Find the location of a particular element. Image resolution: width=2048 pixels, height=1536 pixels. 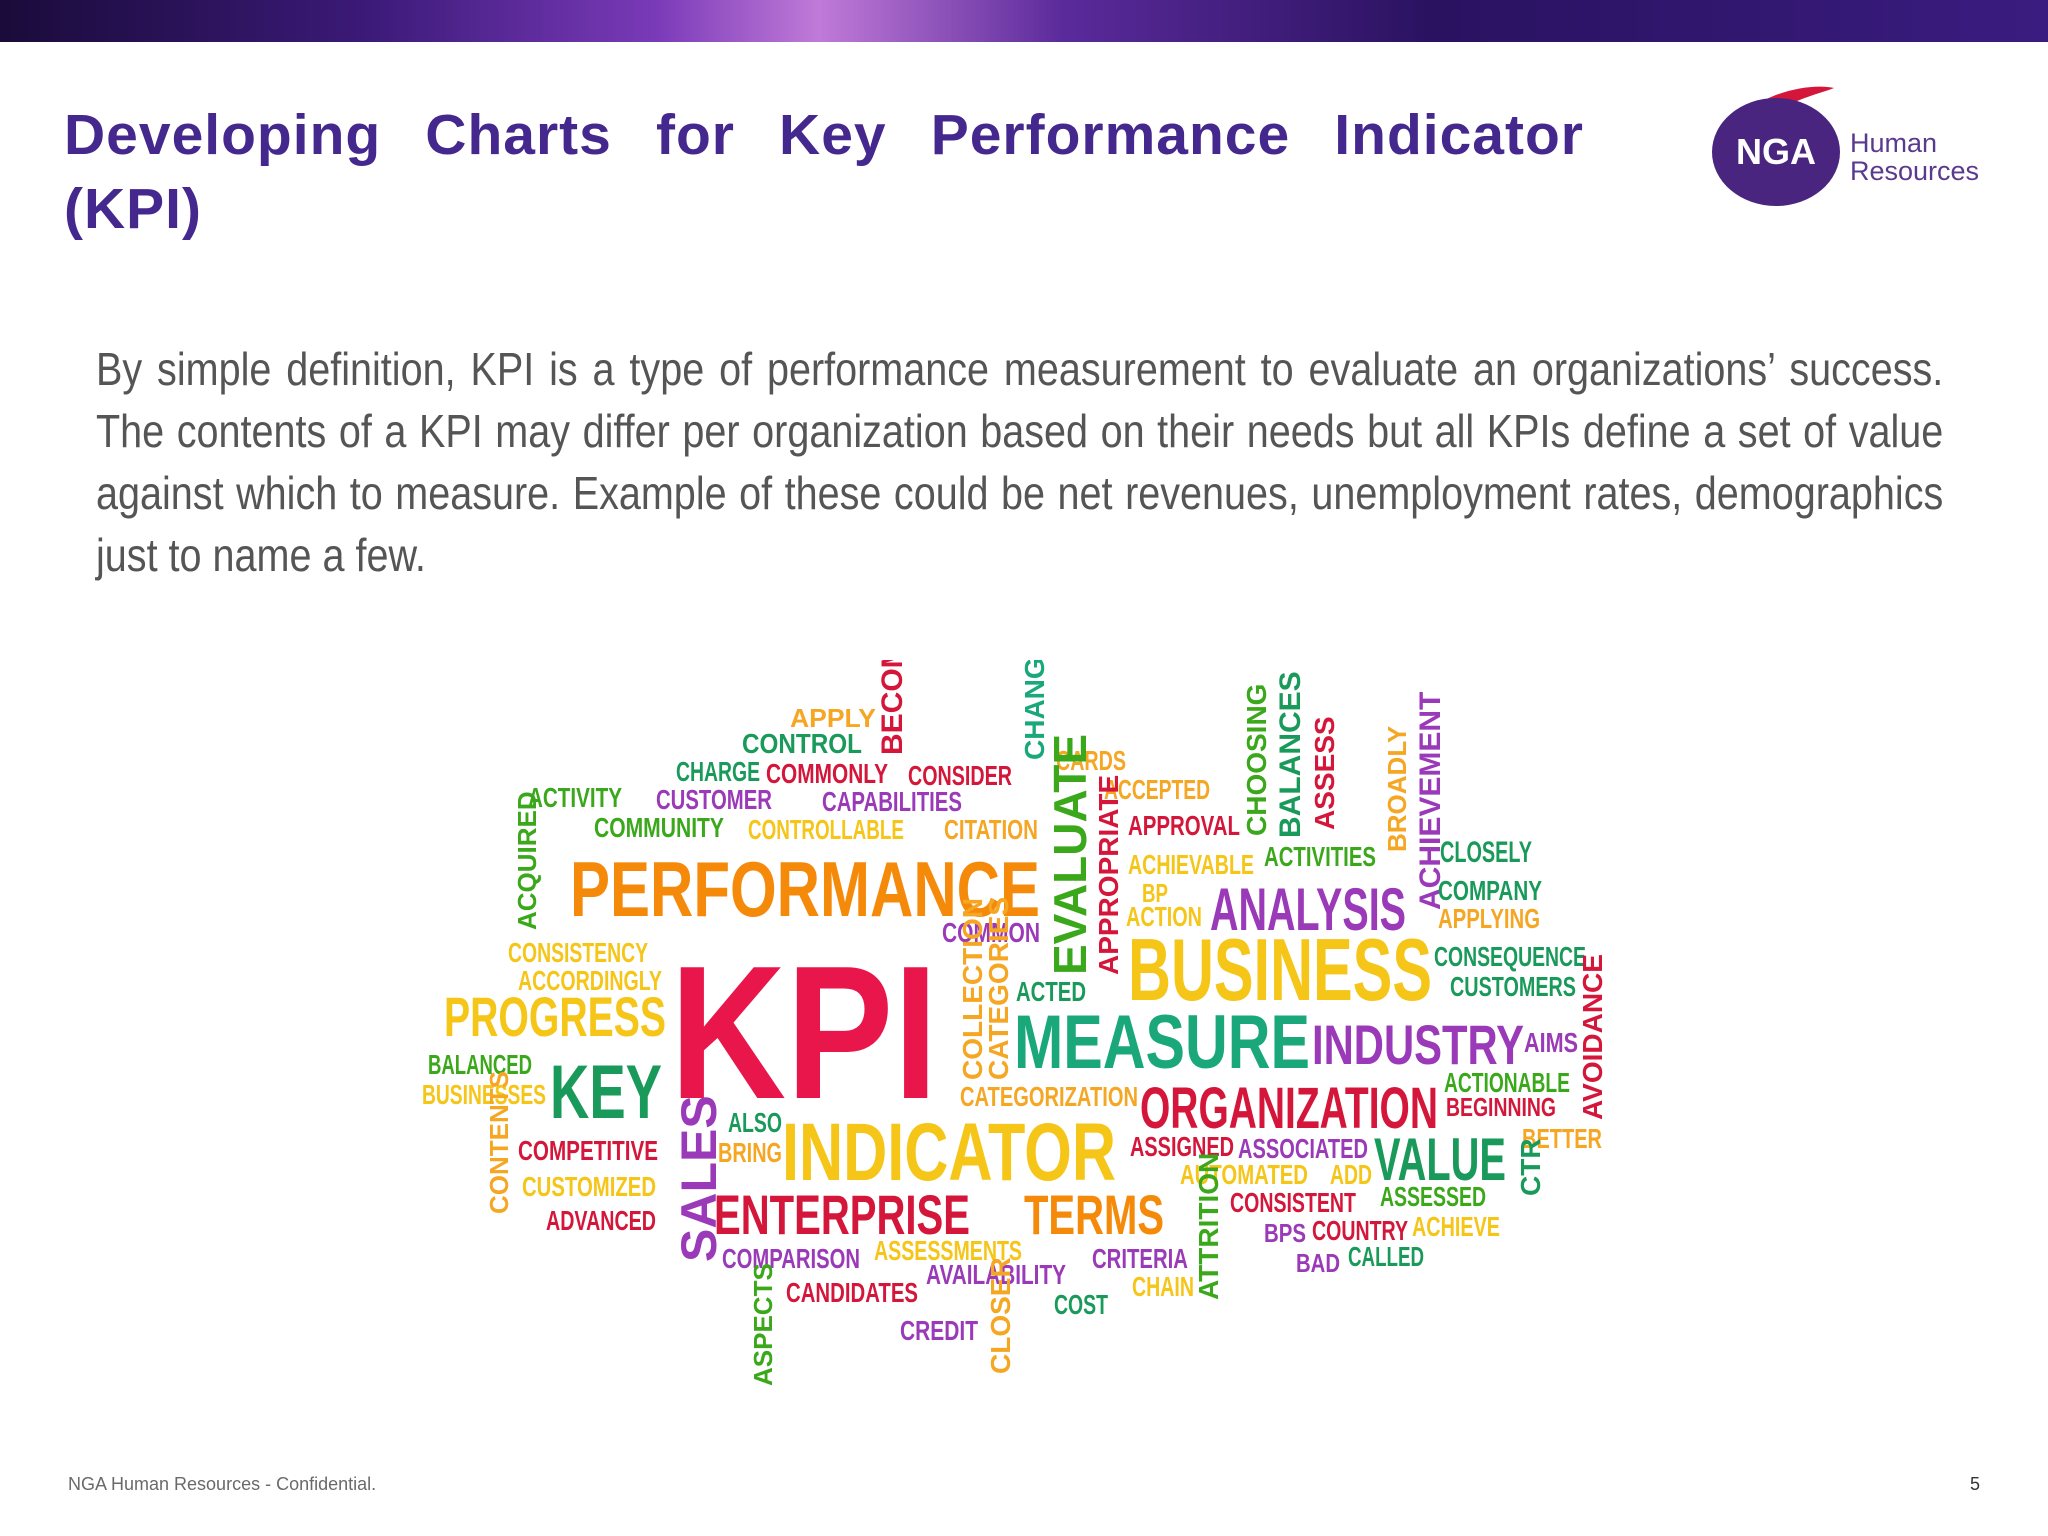

word-cloud-word: BECOME is located at coordinates (892, 707).